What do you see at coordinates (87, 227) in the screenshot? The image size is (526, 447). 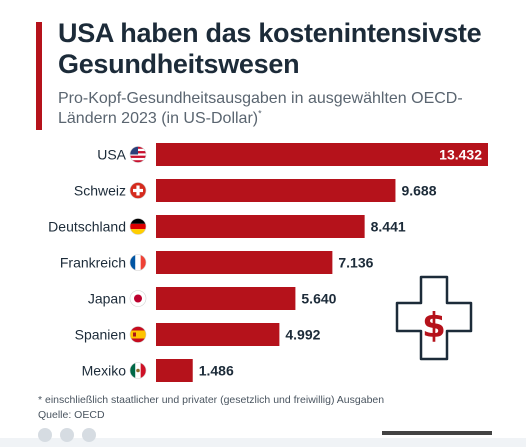 I see `category-label: Deutschland` at bounding box center [87, 227].